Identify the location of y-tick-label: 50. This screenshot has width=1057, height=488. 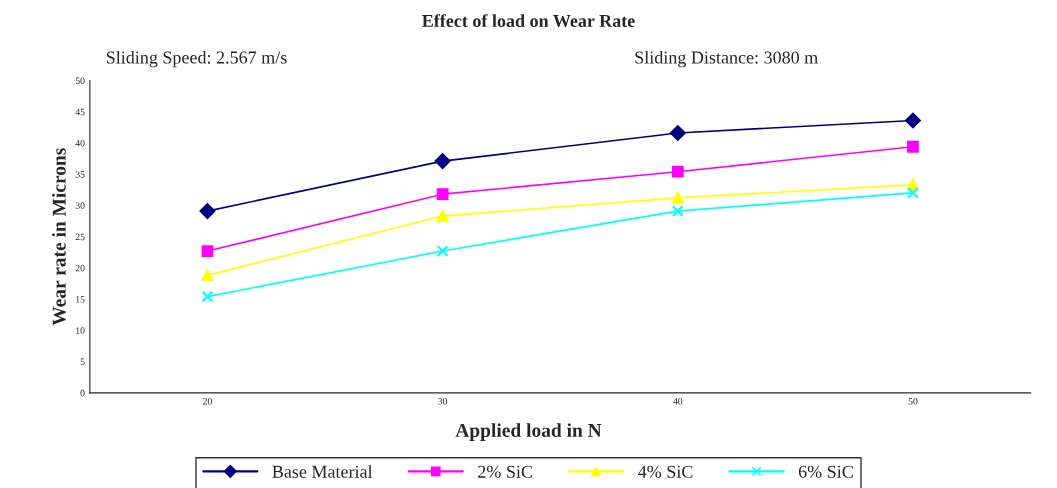
(80, 80).